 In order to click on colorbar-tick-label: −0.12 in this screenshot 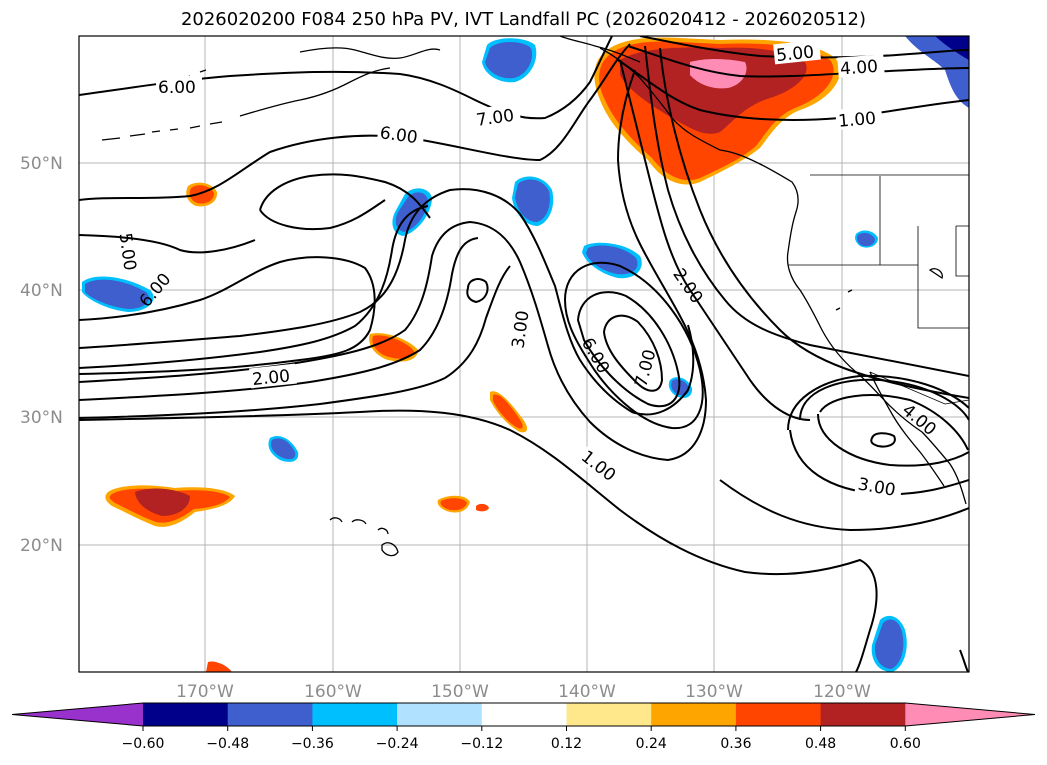, I will do `click(481, 744)`.